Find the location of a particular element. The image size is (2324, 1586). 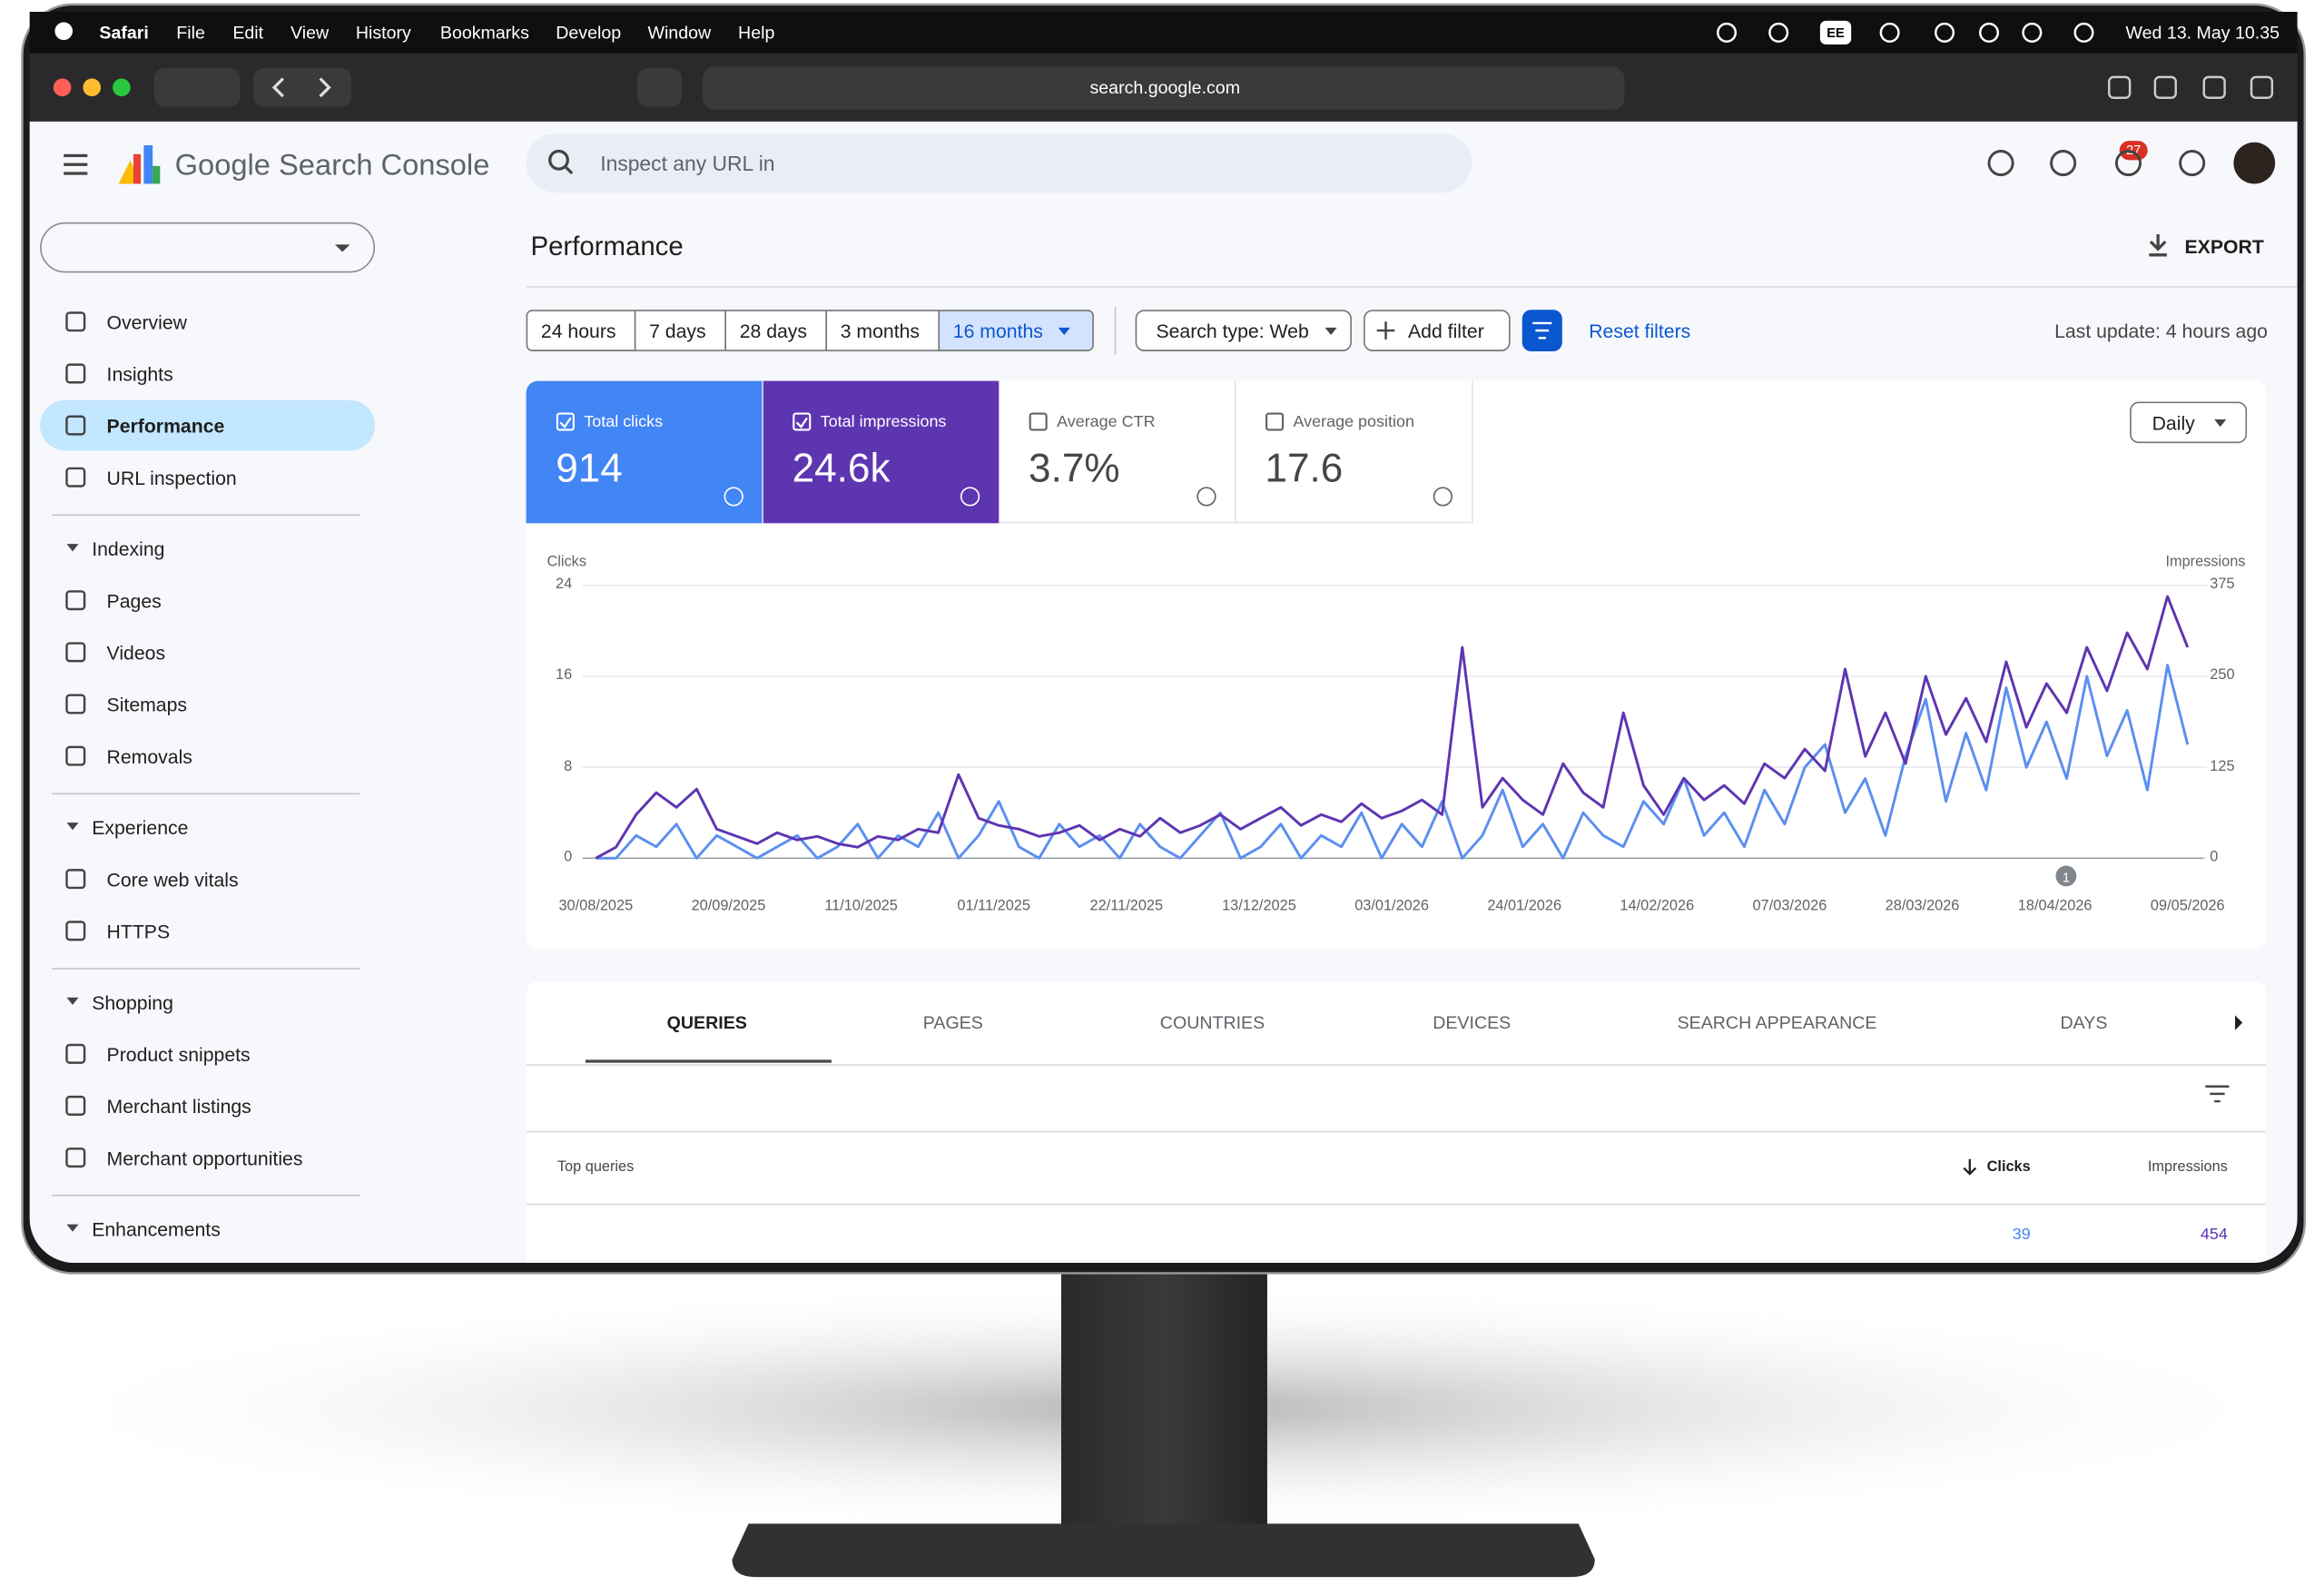

sidebar-item: Pages is located at coordinates (134, 600).